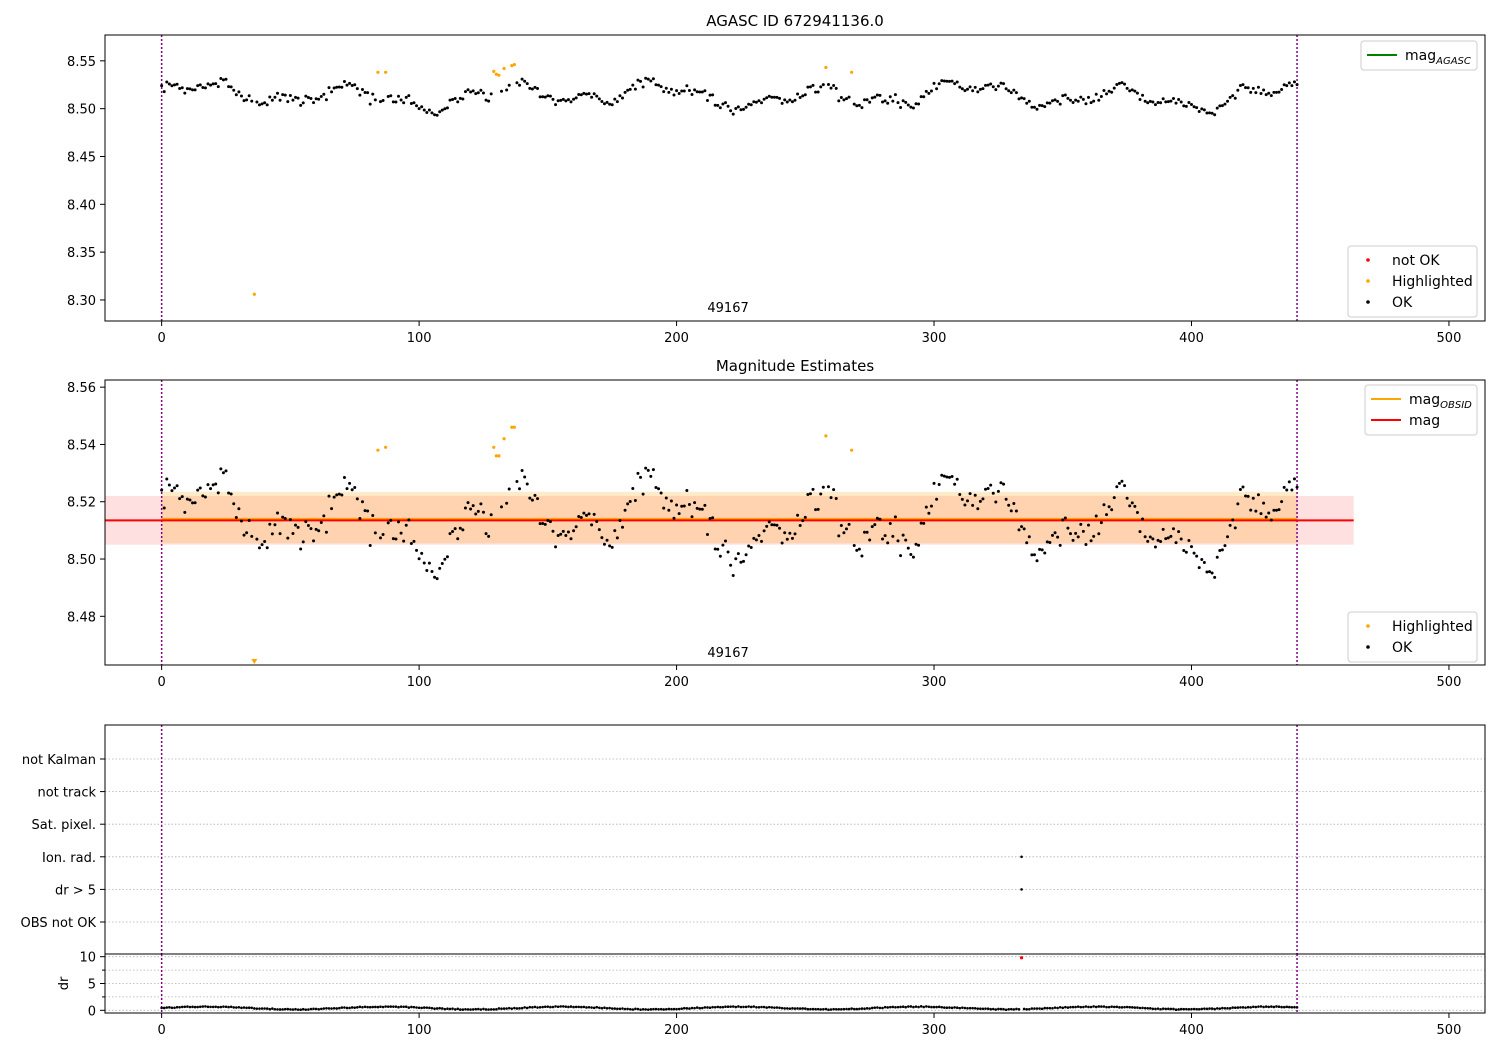 The image size is (1500, 1050). What do you see at coordinates (81, 560) in the screenshot?
I see `y-tick-label: 8.50` at bounding box center [81, 560].